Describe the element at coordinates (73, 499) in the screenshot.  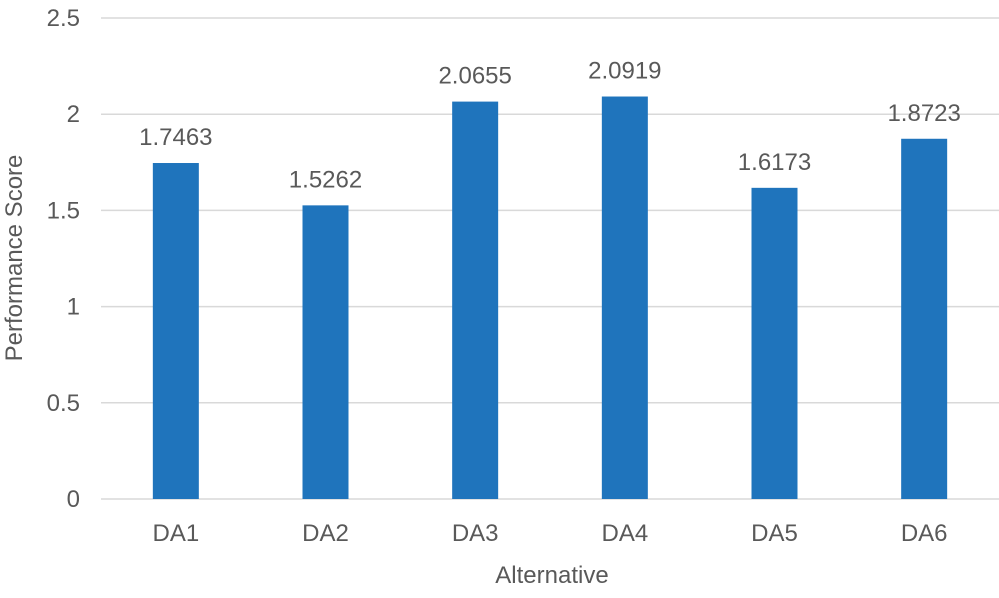
I see `y-tick-label: 0` at that location.